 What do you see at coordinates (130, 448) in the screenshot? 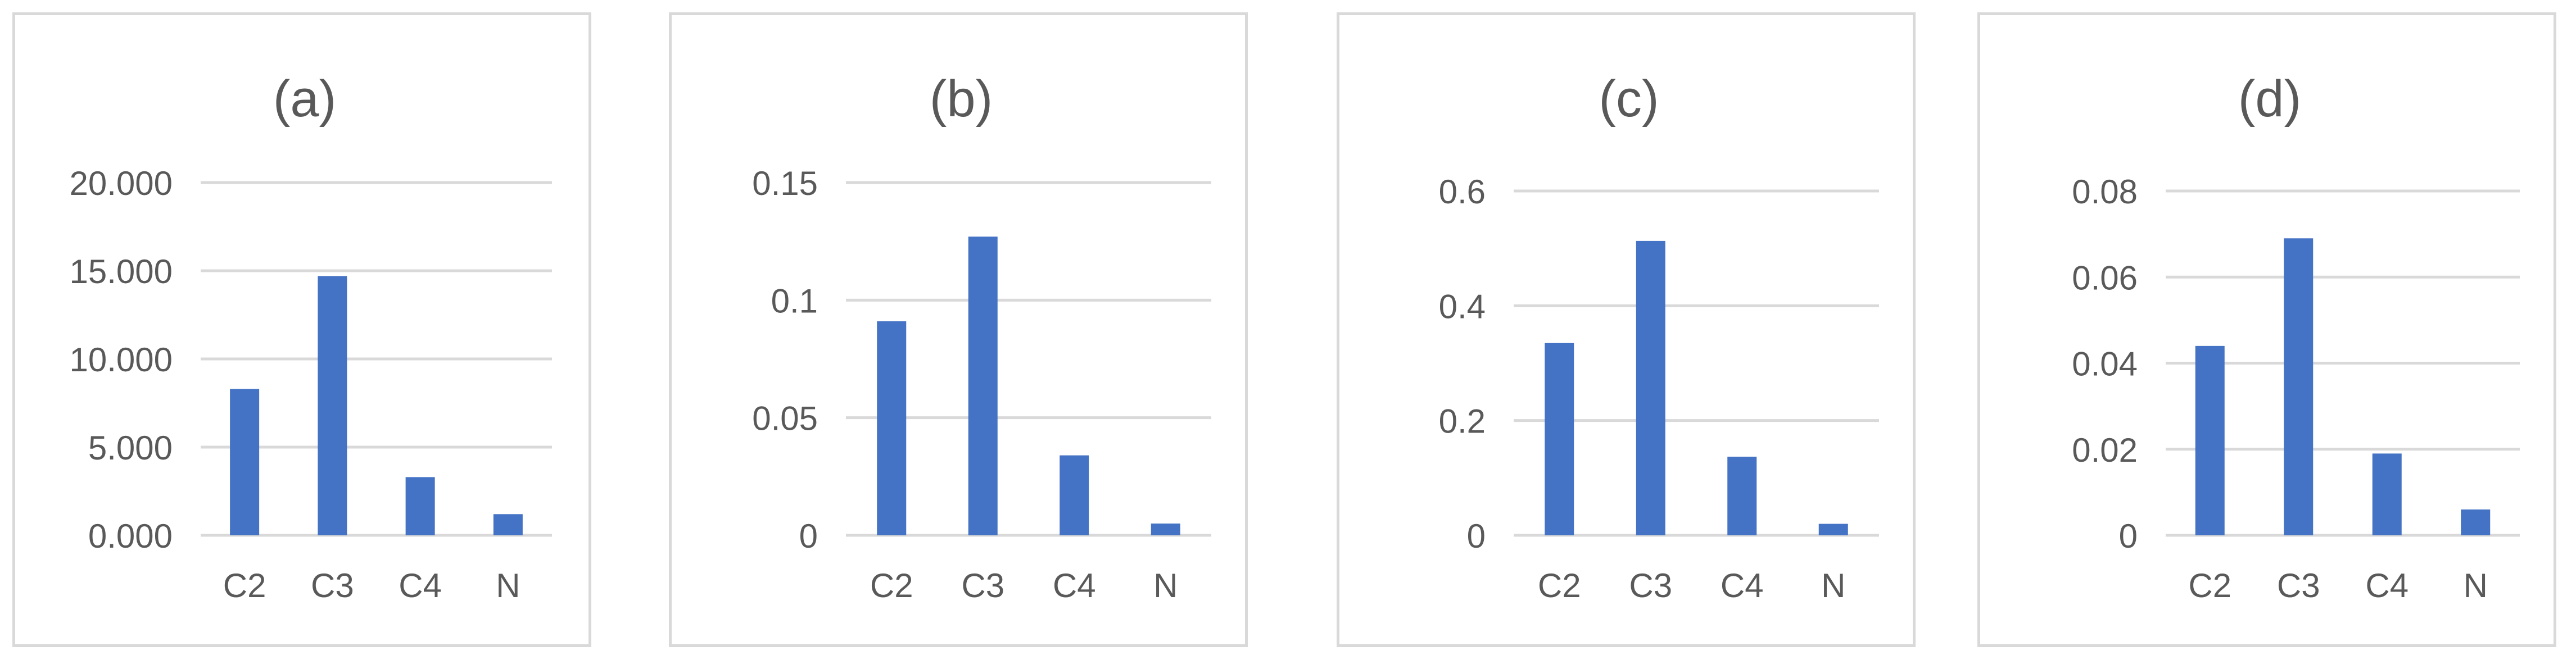
I see `y-tick-label: 5.000` at bounding box center [130, 448].